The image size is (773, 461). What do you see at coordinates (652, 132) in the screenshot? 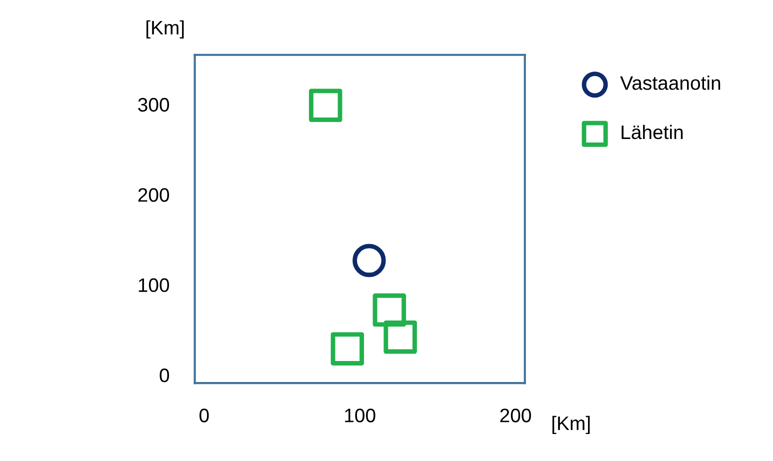
I see `legend-label: Lähetin` at bounding box center [652, 132].